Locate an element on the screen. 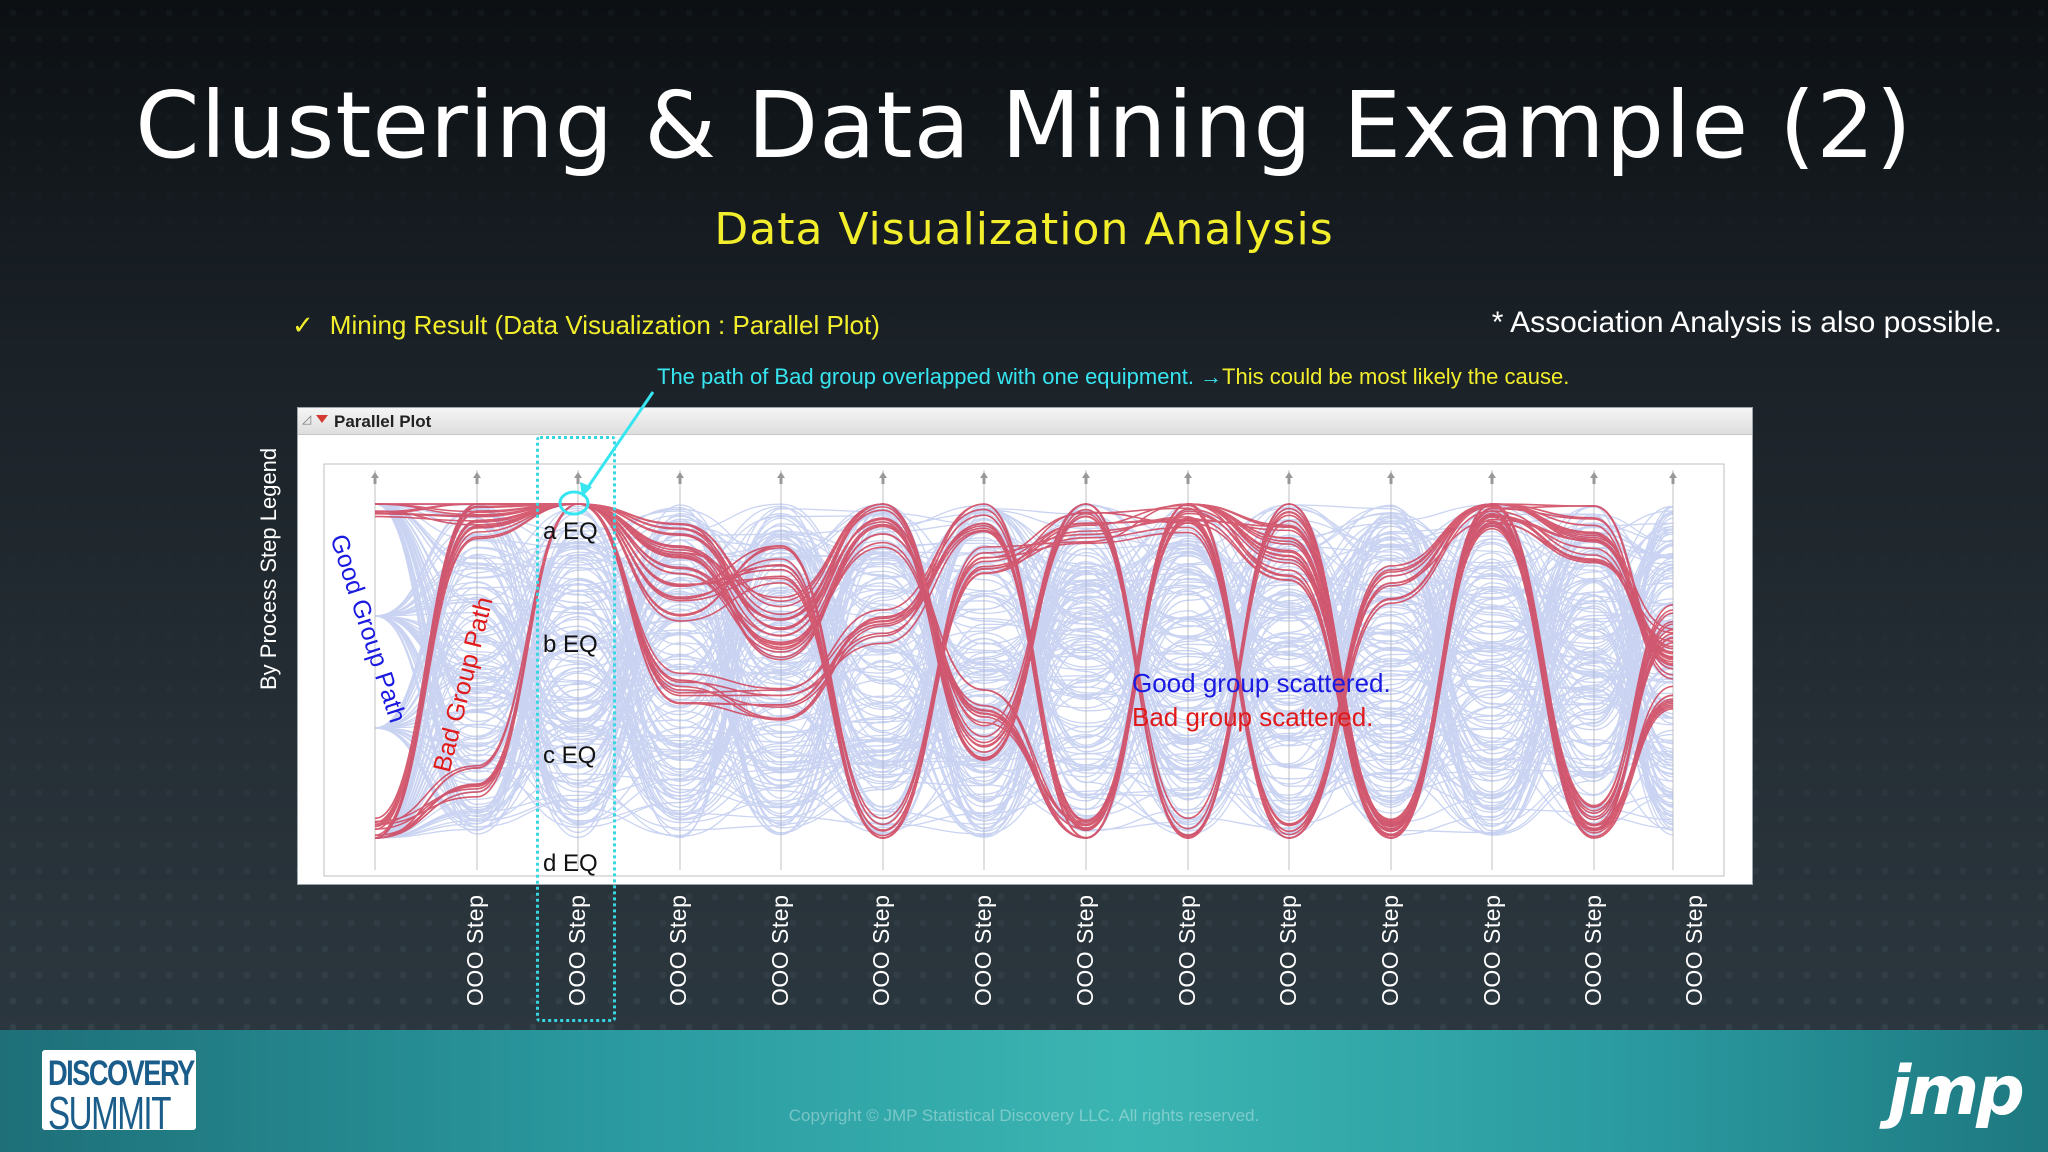  plot-panel-title: Parallel Plot is located at coordinates (383, 421).